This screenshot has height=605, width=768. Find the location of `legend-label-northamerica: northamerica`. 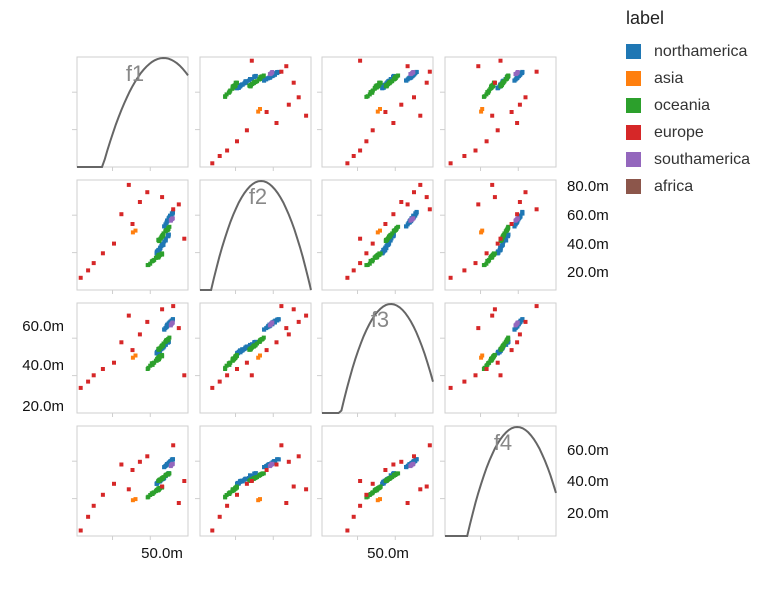

legend-label-northamerica: northamerica is located at coordinates (701, 51).